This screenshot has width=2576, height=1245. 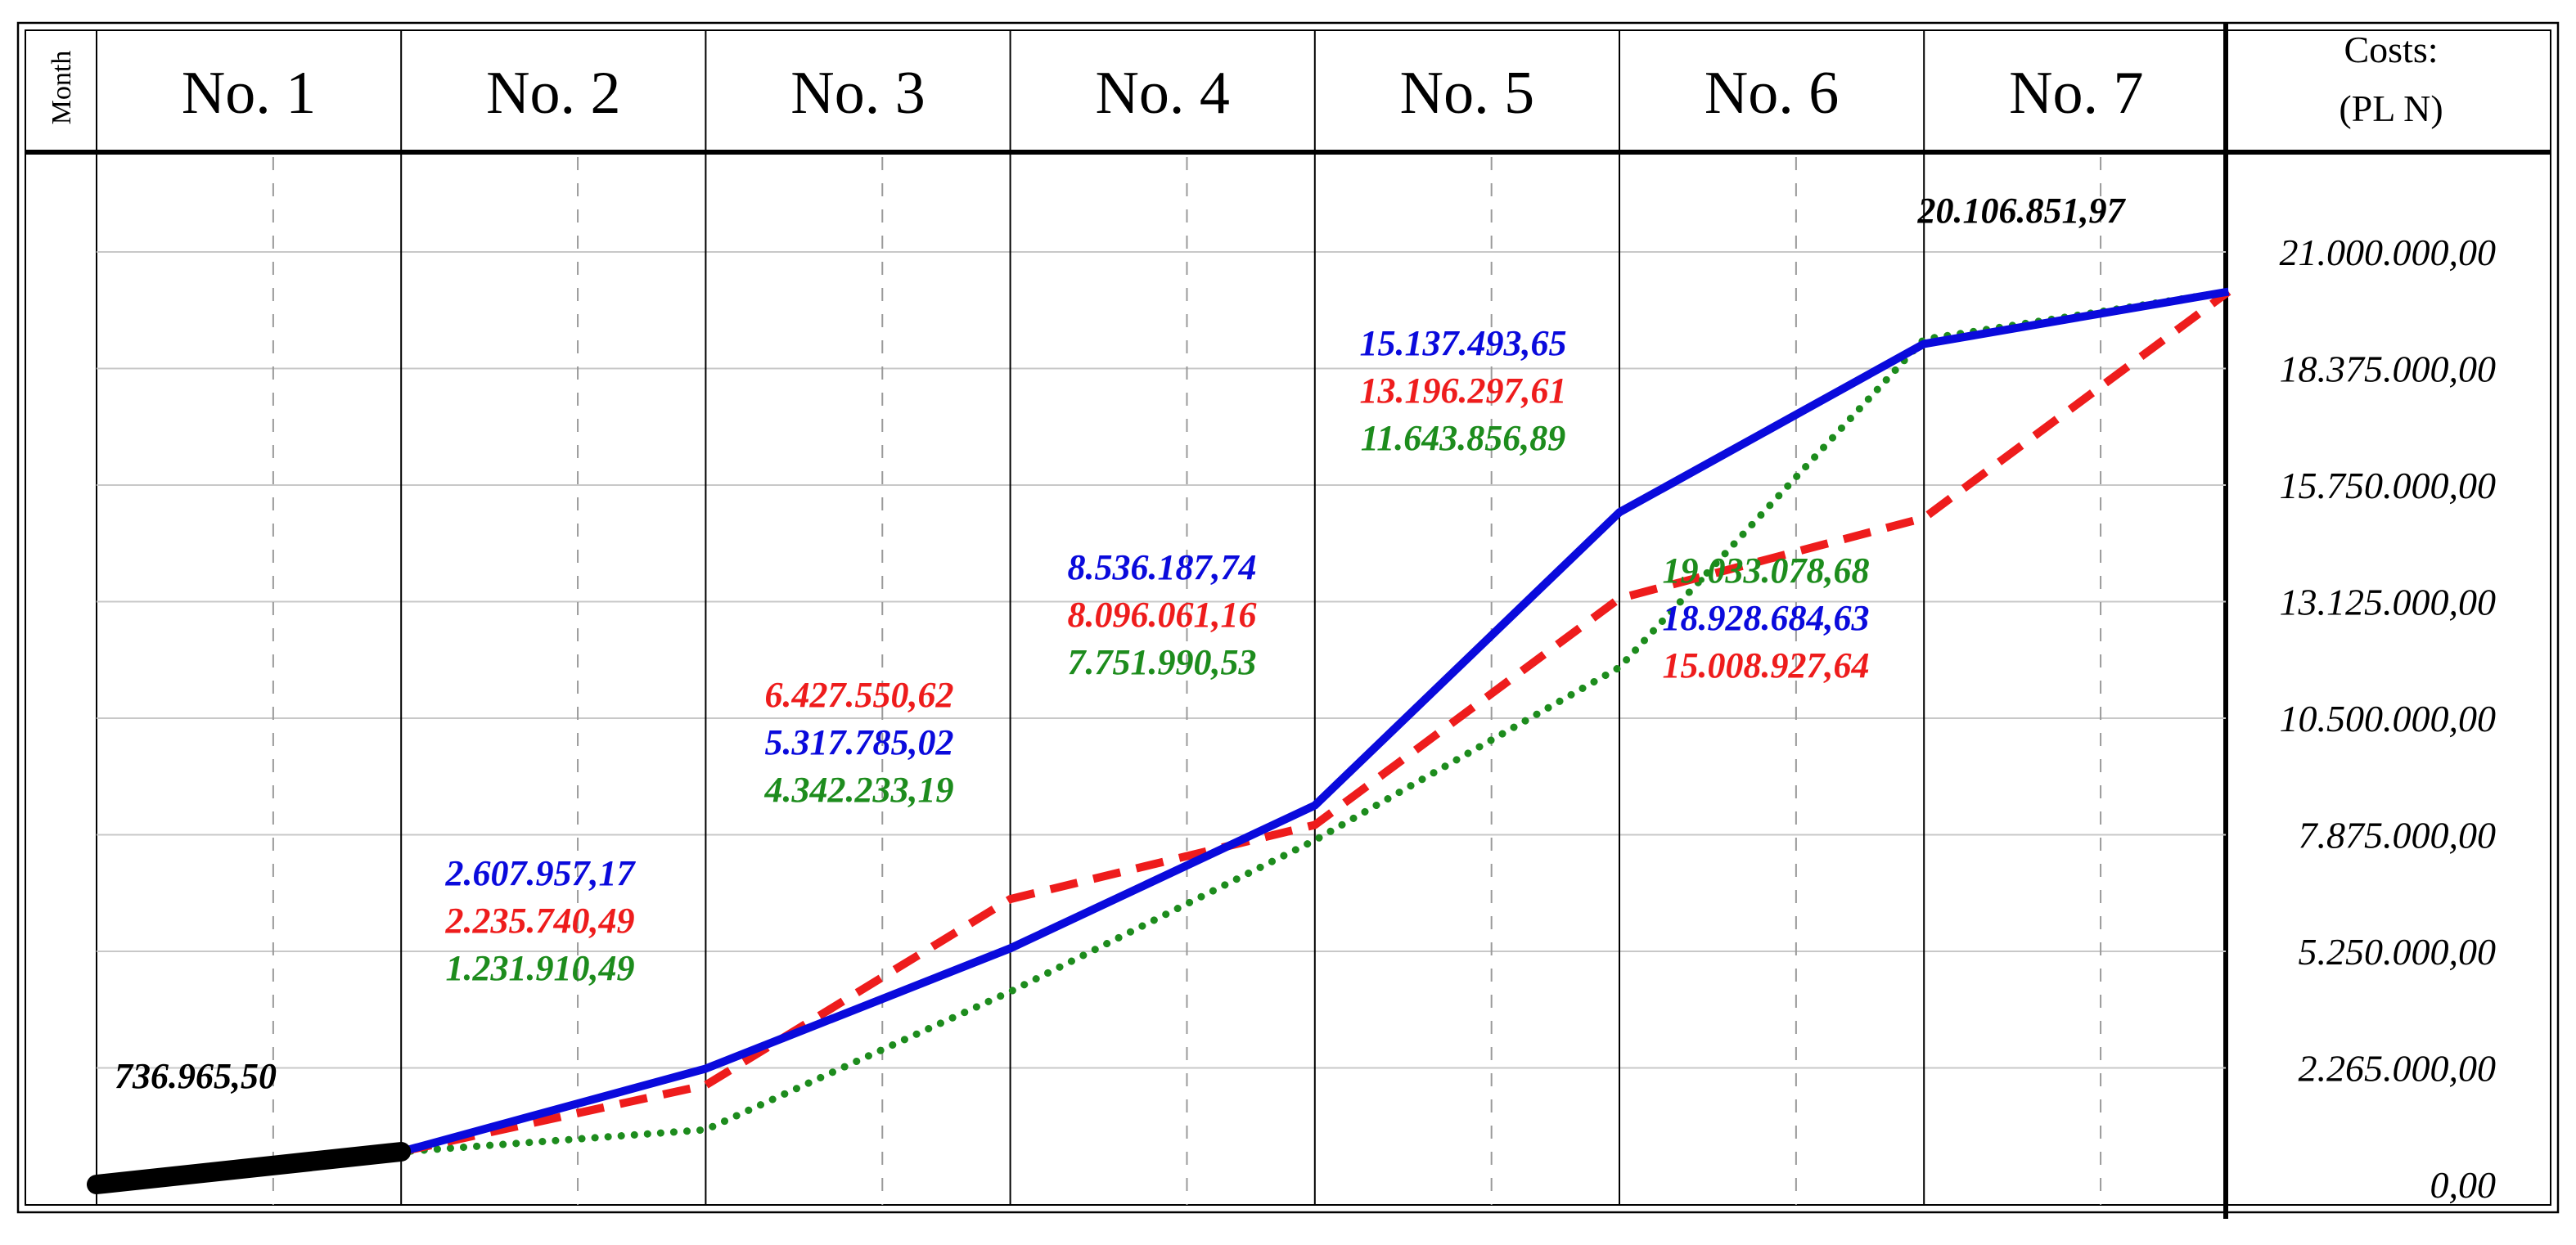 I want to click on y-tick-label: 21.000.000,00, so click(x=2388, y=252).